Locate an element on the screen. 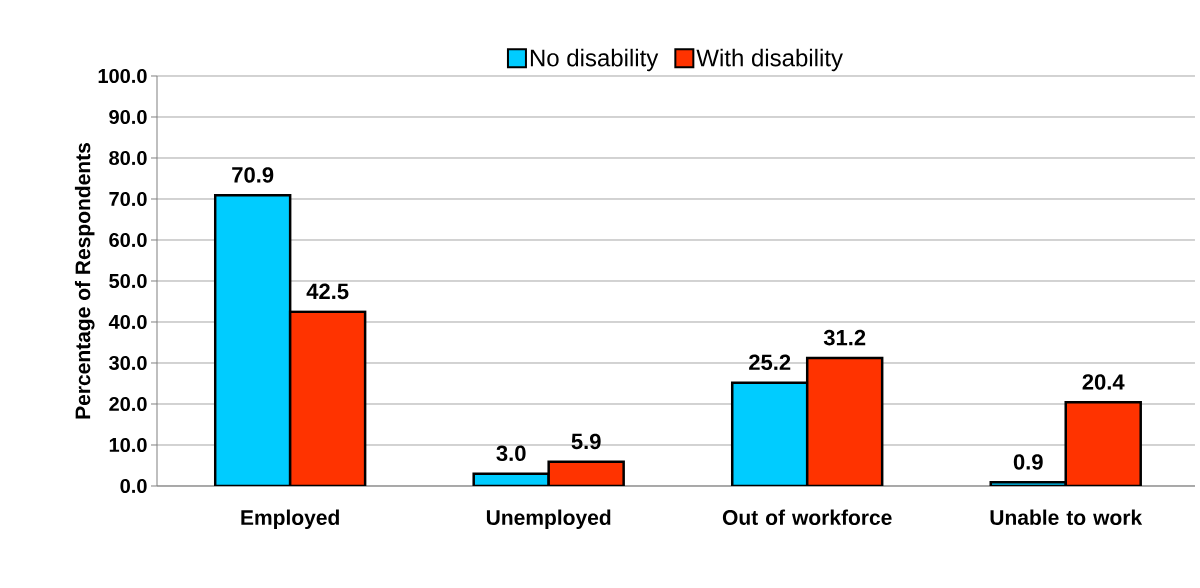  data-label: 5.9 is located at coordinates (586, 441).